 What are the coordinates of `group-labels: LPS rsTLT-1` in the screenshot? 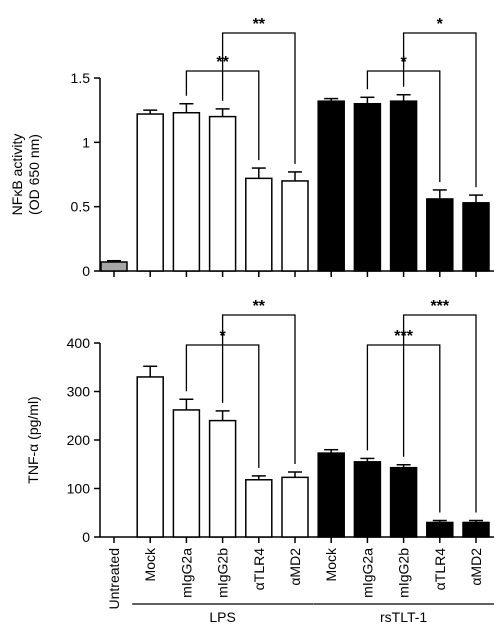 It's located at (313, 614).